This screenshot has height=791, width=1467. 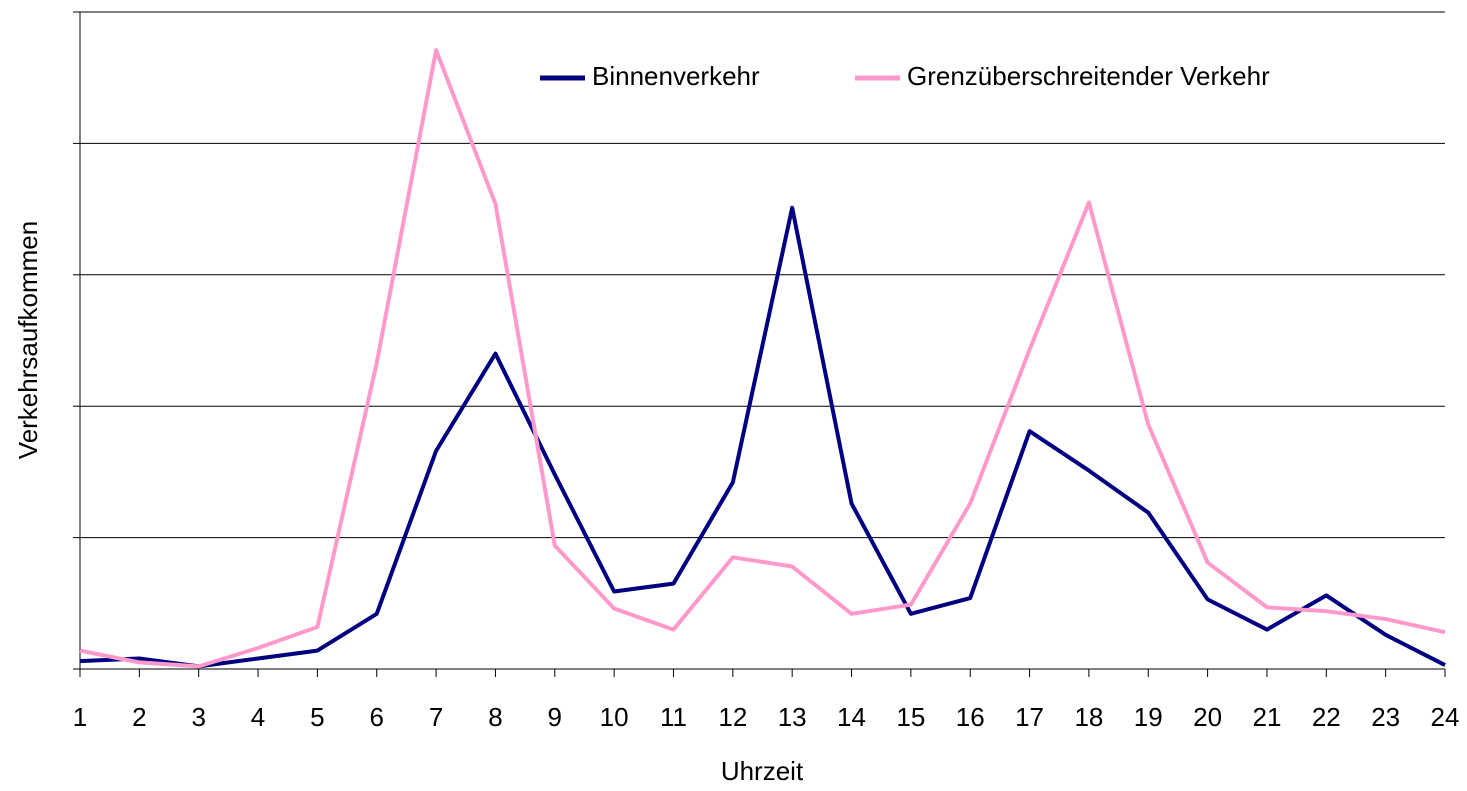 What do you see at coordinates (1088, 76) in the screenshot?
I see `legend-label: Grenzüberschreitender Verkehr` at bounding box center [1088, 76].